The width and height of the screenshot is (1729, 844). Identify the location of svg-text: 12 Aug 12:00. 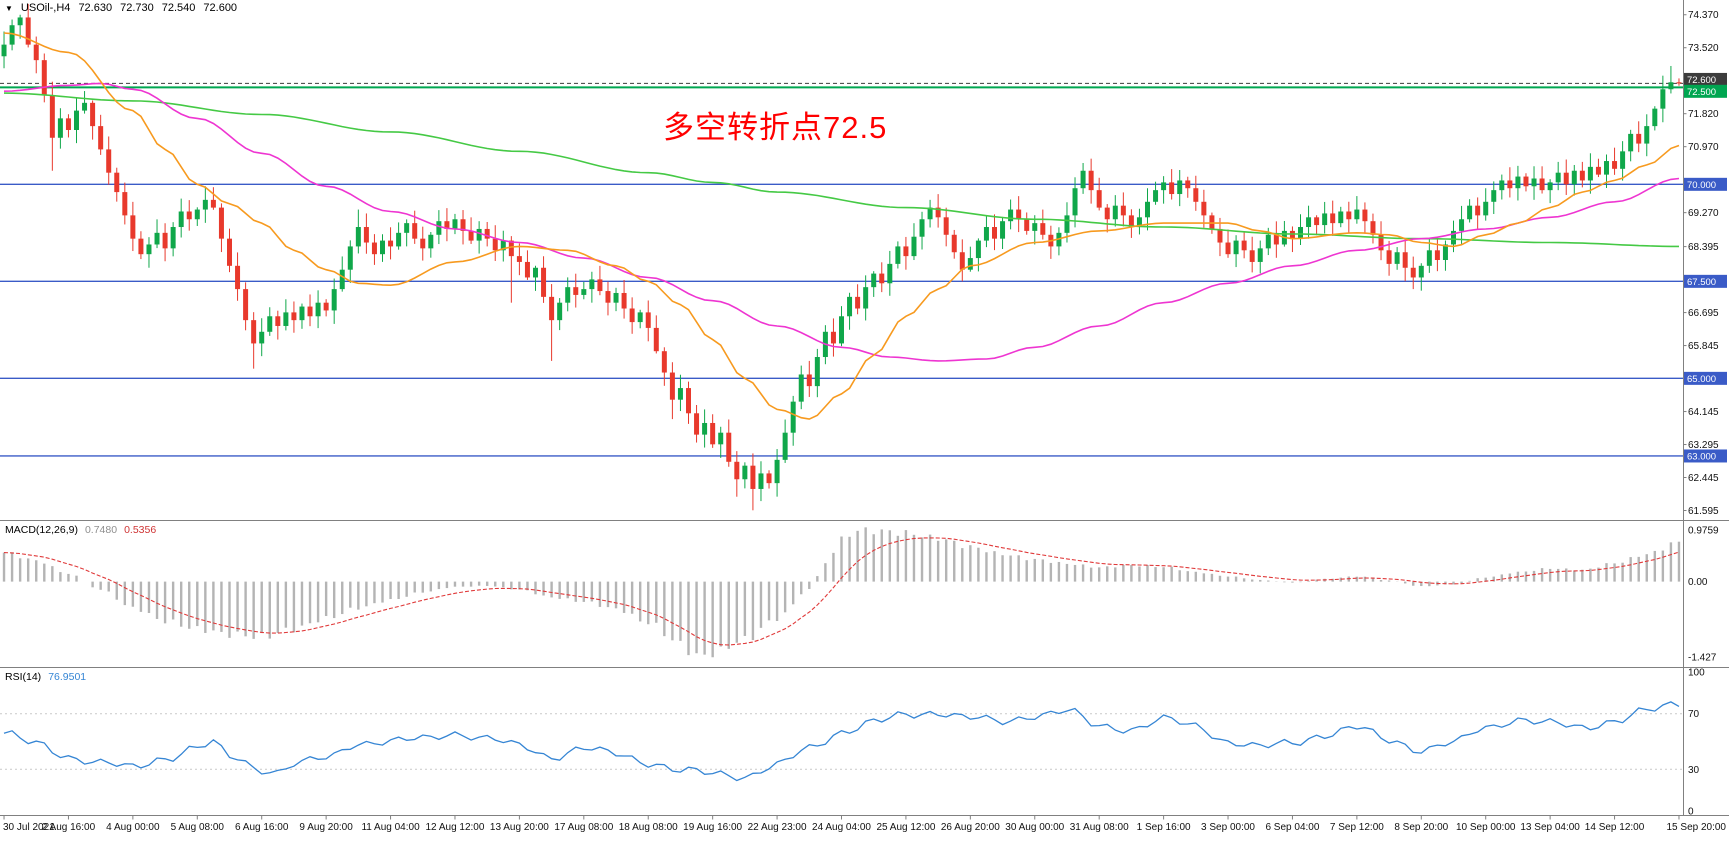
(454, 827).